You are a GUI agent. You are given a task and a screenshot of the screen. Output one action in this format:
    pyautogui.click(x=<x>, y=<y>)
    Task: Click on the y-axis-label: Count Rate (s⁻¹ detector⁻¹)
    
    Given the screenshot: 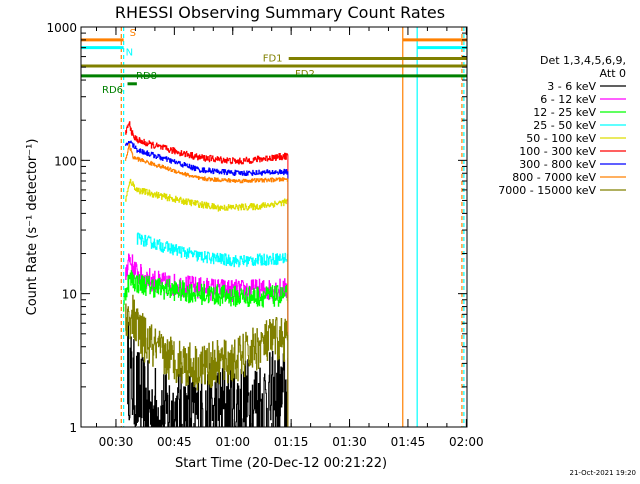 What is the action you would take?
    pyautogui.click(x=32, y=227)
    